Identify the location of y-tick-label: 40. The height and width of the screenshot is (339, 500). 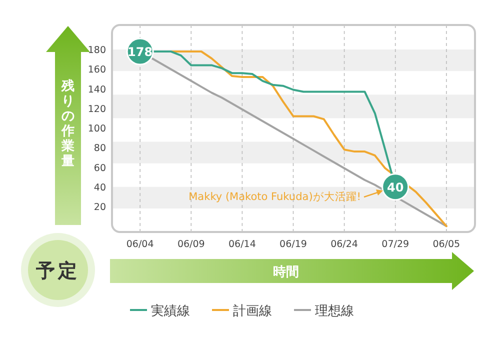
(100, 188).